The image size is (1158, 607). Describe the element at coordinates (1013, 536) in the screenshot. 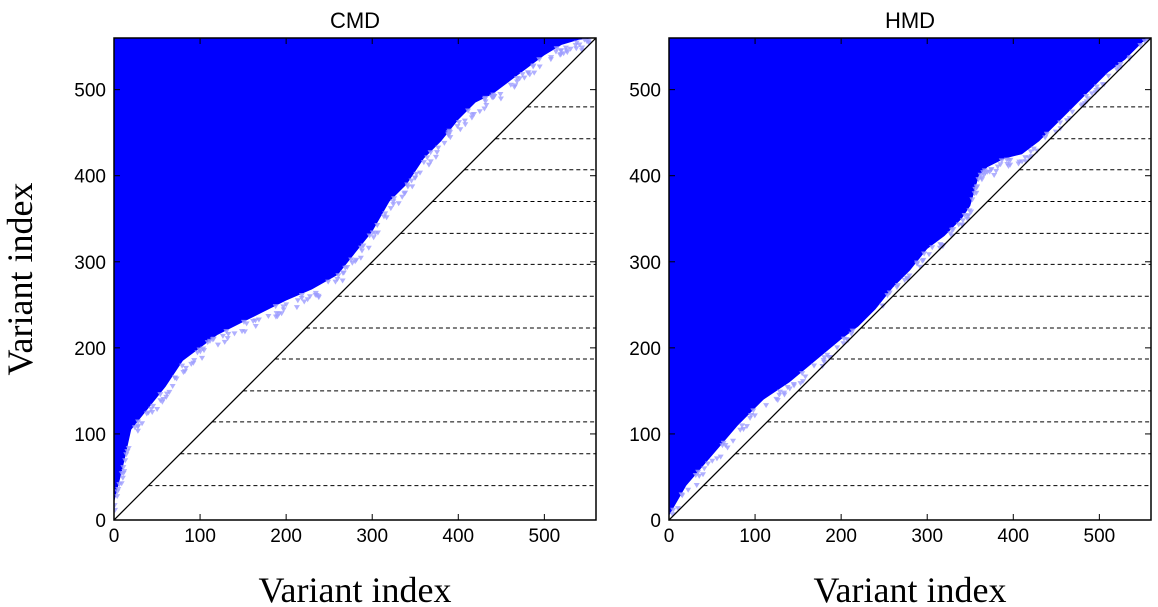

I see `x-tick-label: 400` at that location.